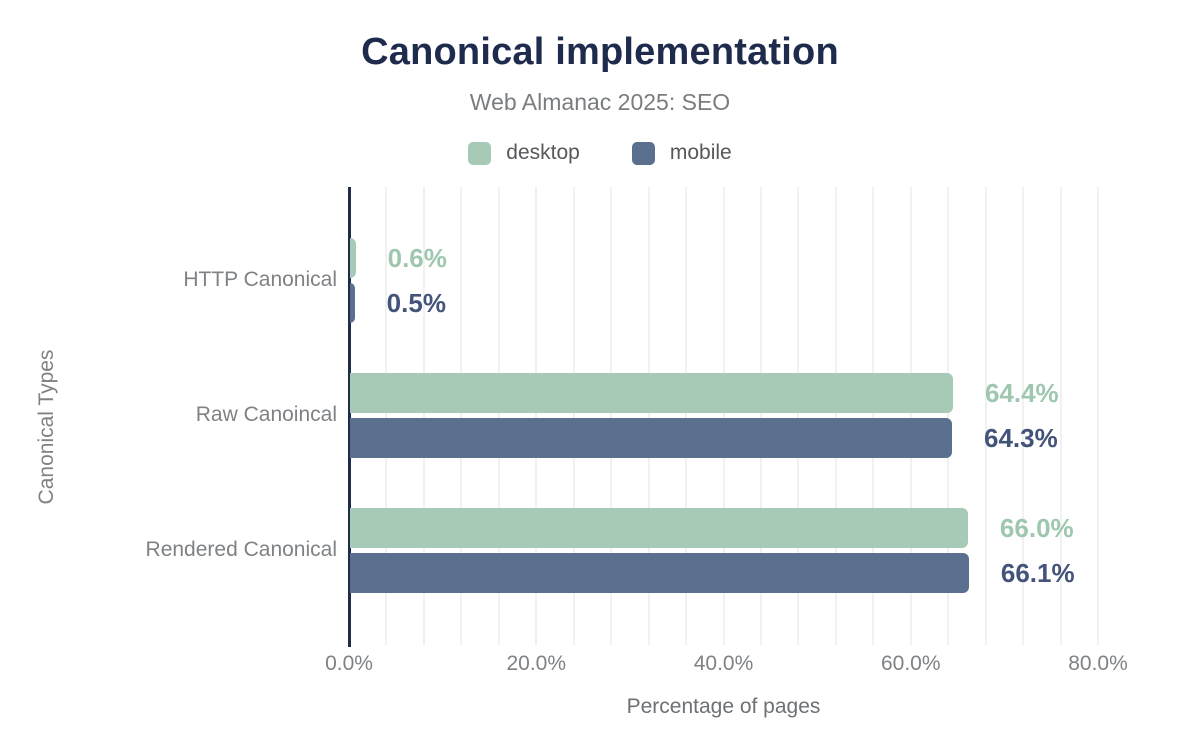 Image resolution: width=1200 pixels, height=742 pixels. Describe the element at coordinates (1037, 572) in the screenshot. I see `value-label-mobile-rendered-canonical: 66.1%` at that location.